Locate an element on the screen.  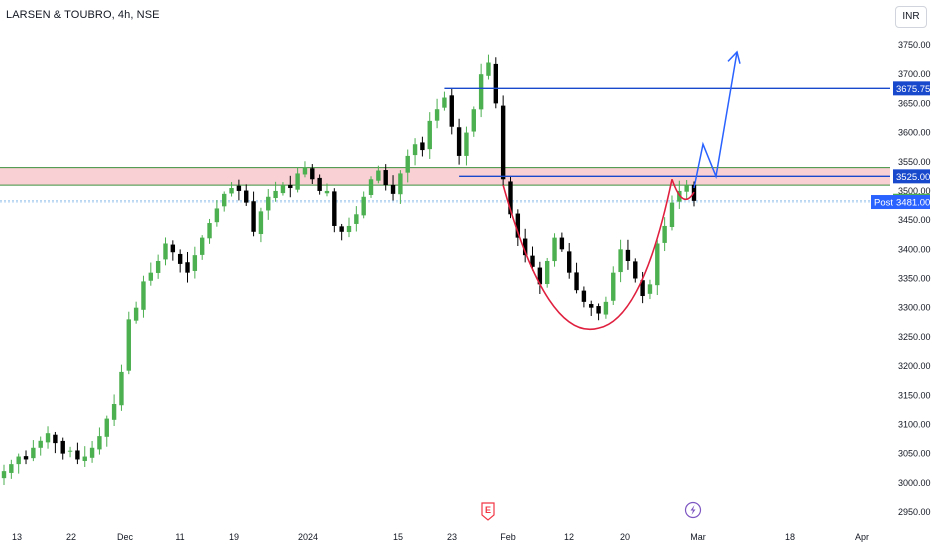
x-tick-label: Dec is located at coordinates (125, 537).